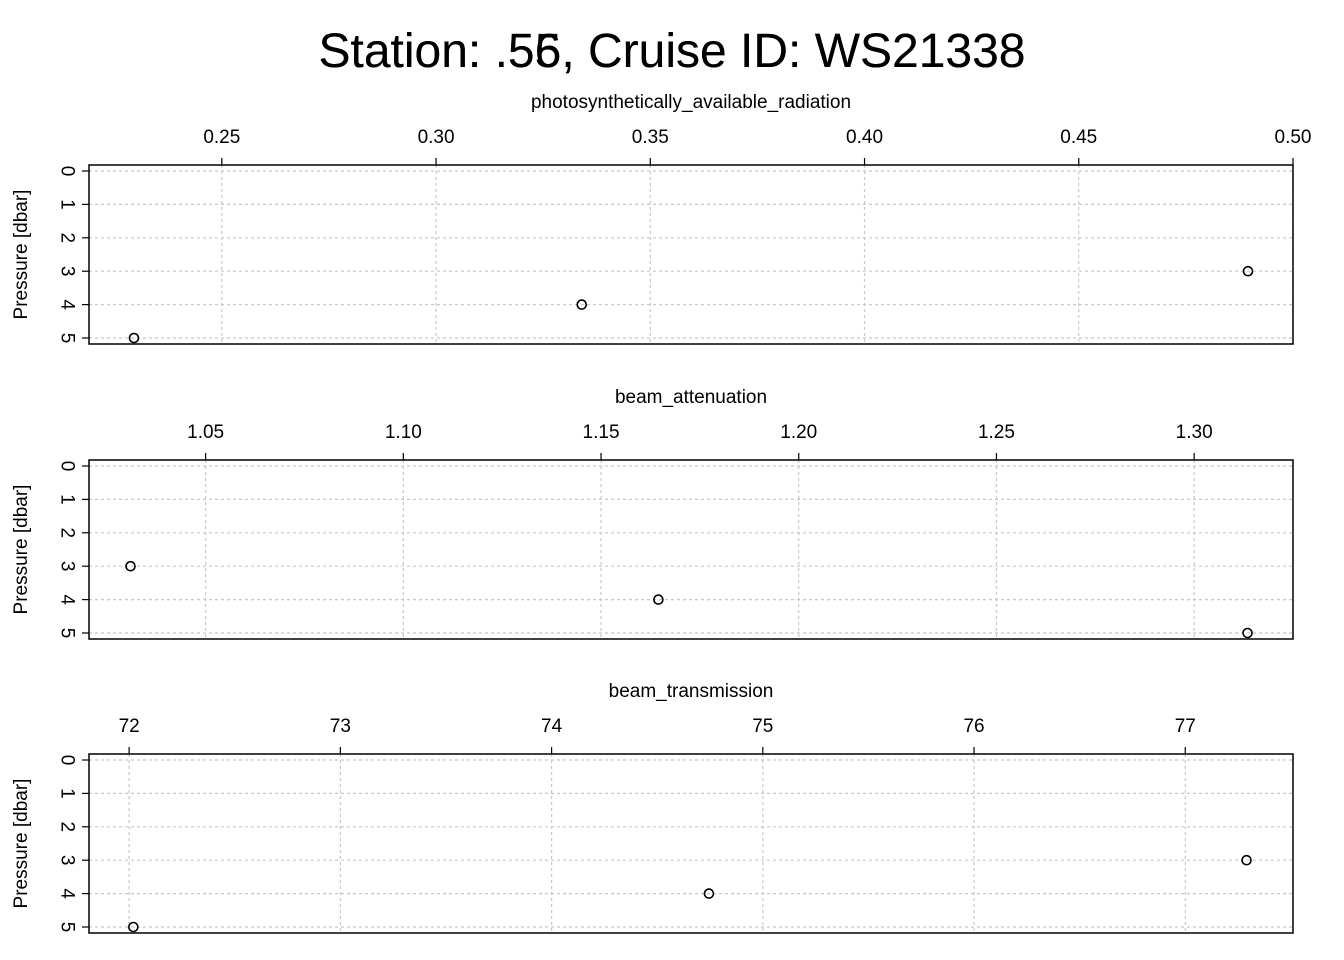  What do you see at coordinates (205, 432) in the screenshot?
I see `x-tick-label: 1.05` at bounding box center [205, 432].